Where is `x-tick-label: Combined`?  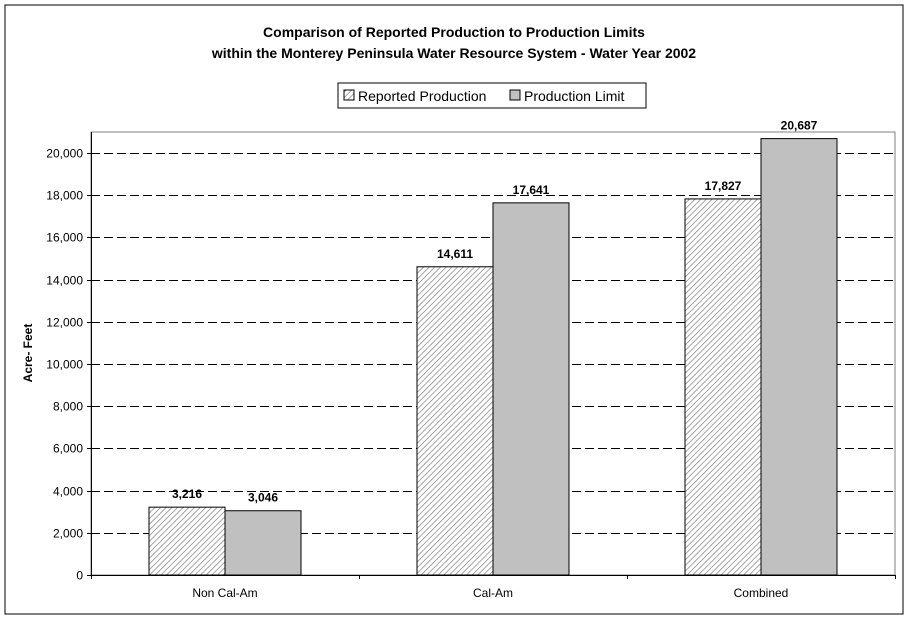
x-tick-label: Combined is located at coordinates (761, 593).